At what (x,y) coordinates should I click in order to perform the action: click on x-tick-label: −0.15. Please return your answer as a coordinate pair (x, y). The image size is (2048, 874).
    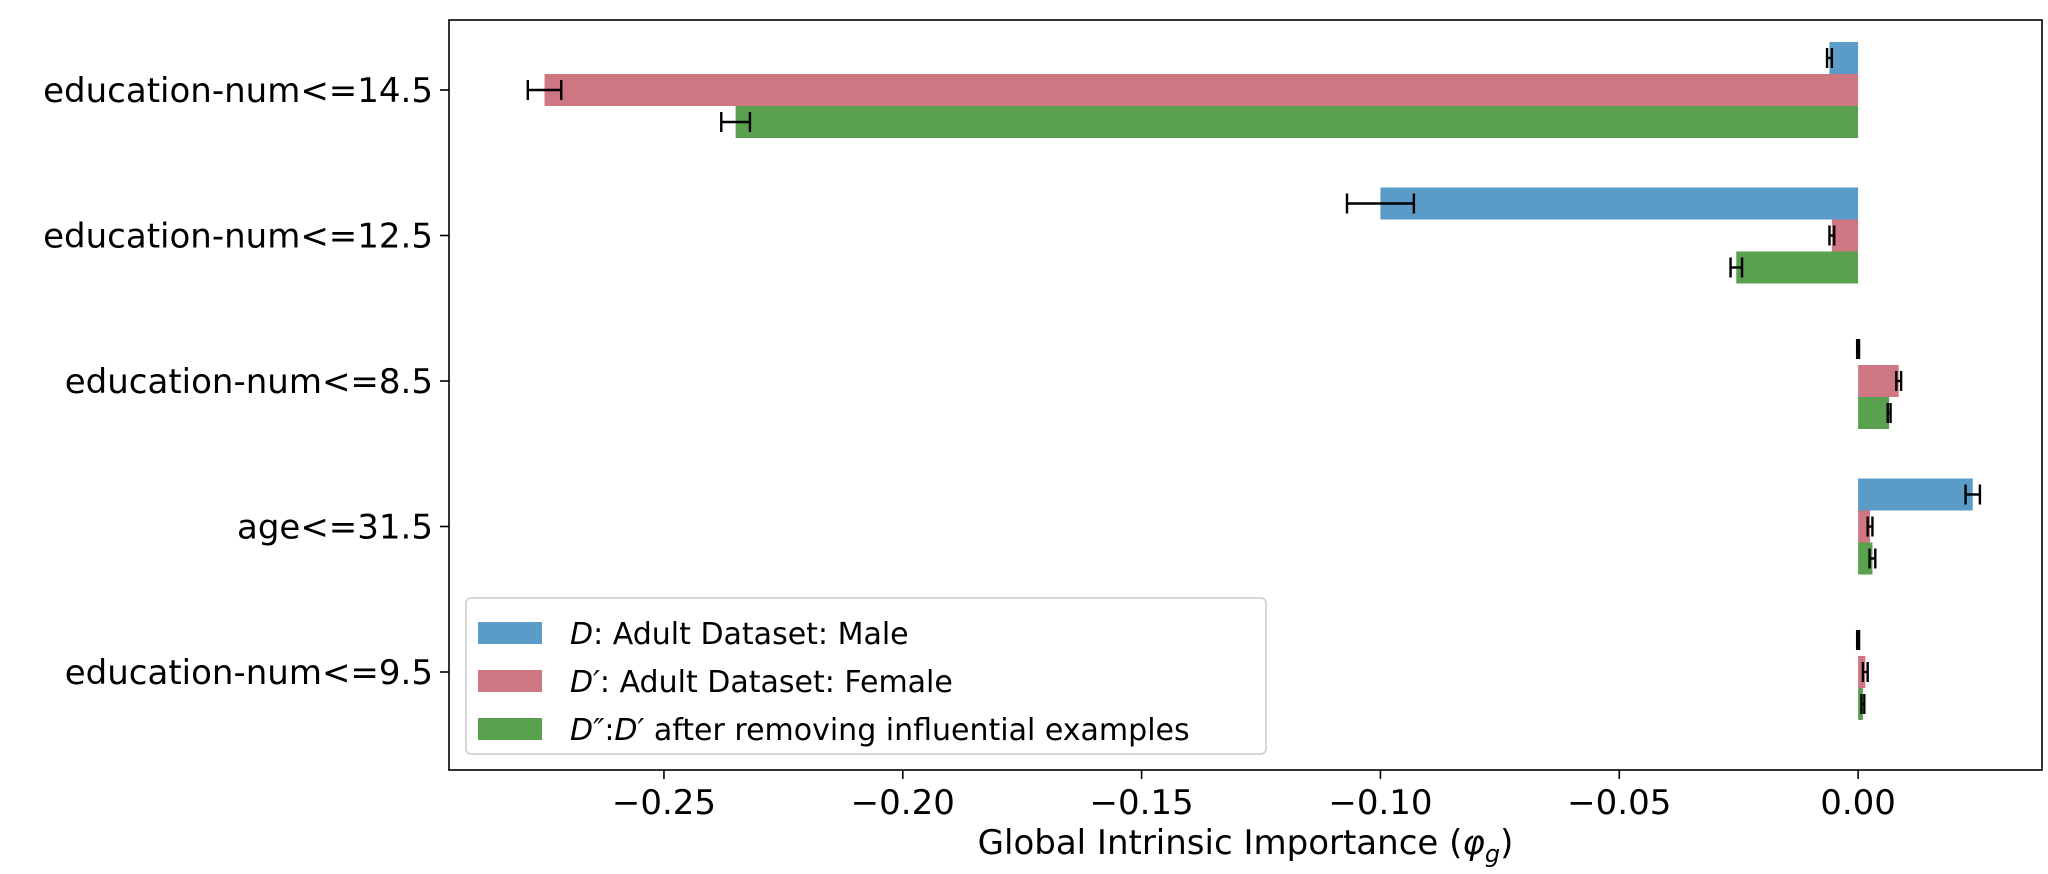
    Looking at the image, I should click on (1142, 803).